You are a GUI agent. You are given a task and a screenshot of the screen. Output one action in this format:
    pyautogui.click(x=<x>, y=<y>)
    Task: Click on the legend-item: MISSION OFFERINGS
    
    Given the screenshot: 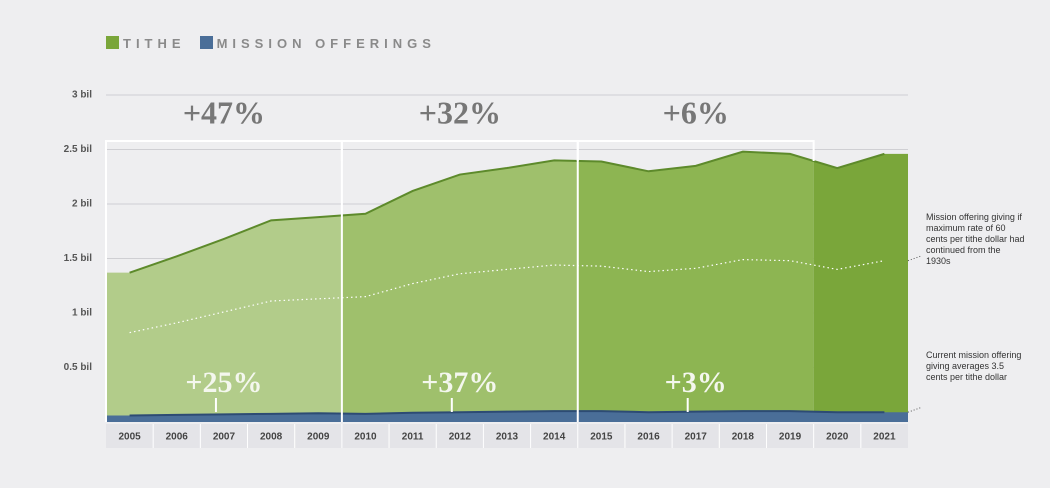 What is the action you would take?
    pyautogui.click(x=317, y=43)
    